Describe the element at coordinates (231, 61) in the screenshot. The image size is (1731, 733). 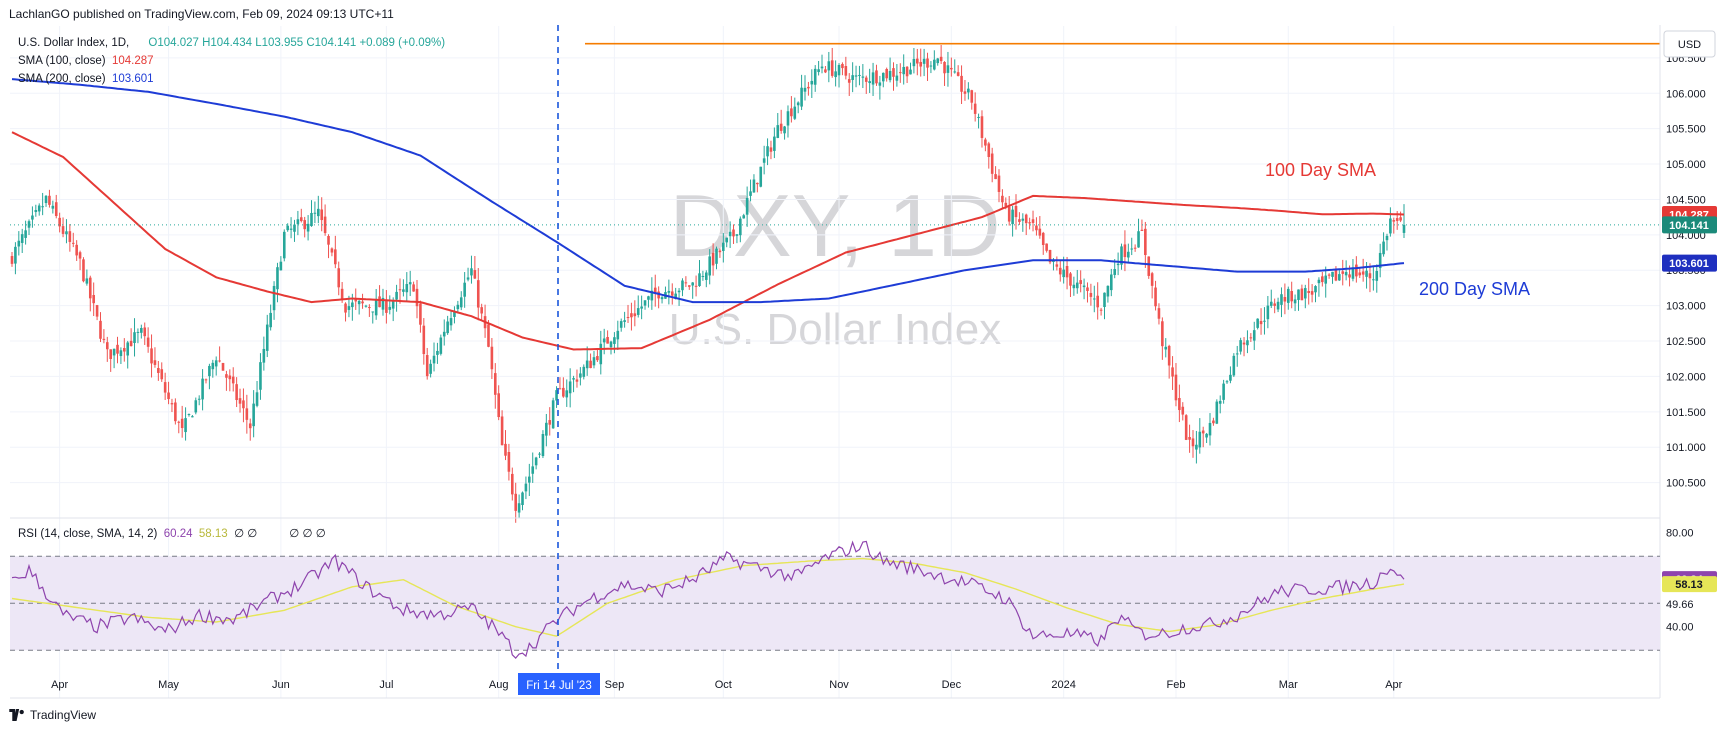
I see `legend-sma100-row: SMA (100, close) 104.287` at that location.